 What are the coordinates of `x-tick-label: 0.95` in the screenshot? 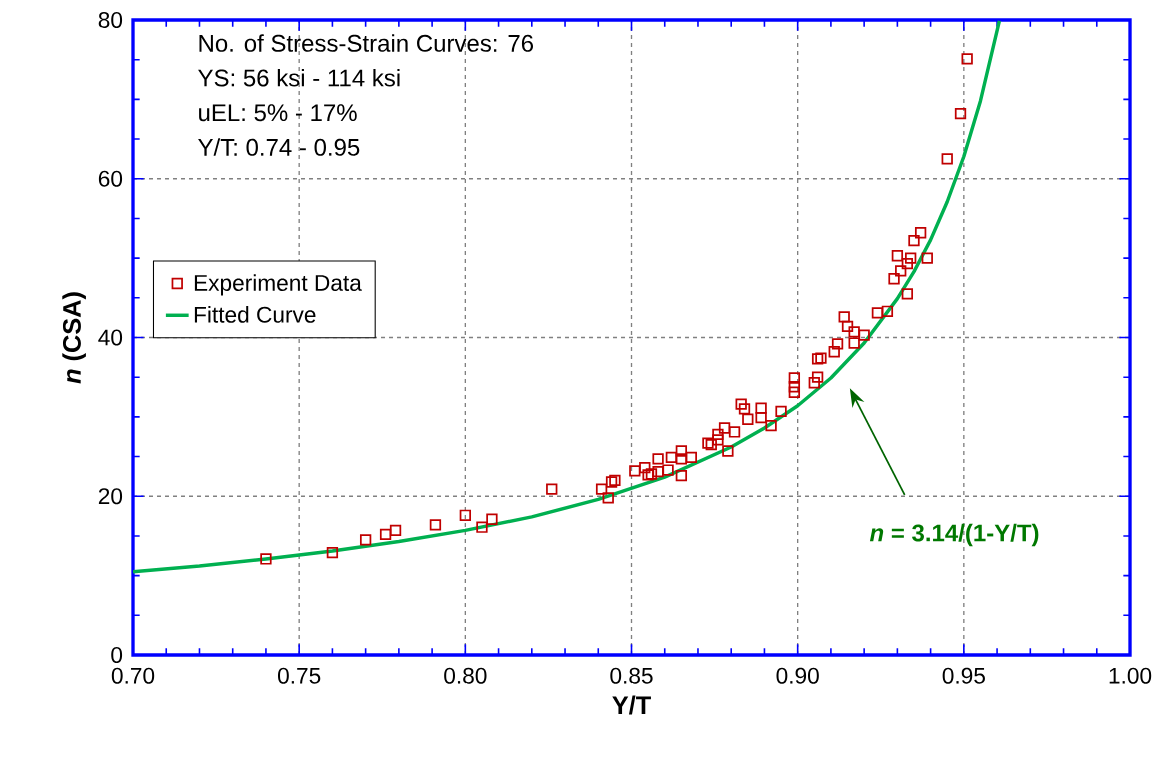 It's located at (963, 675).